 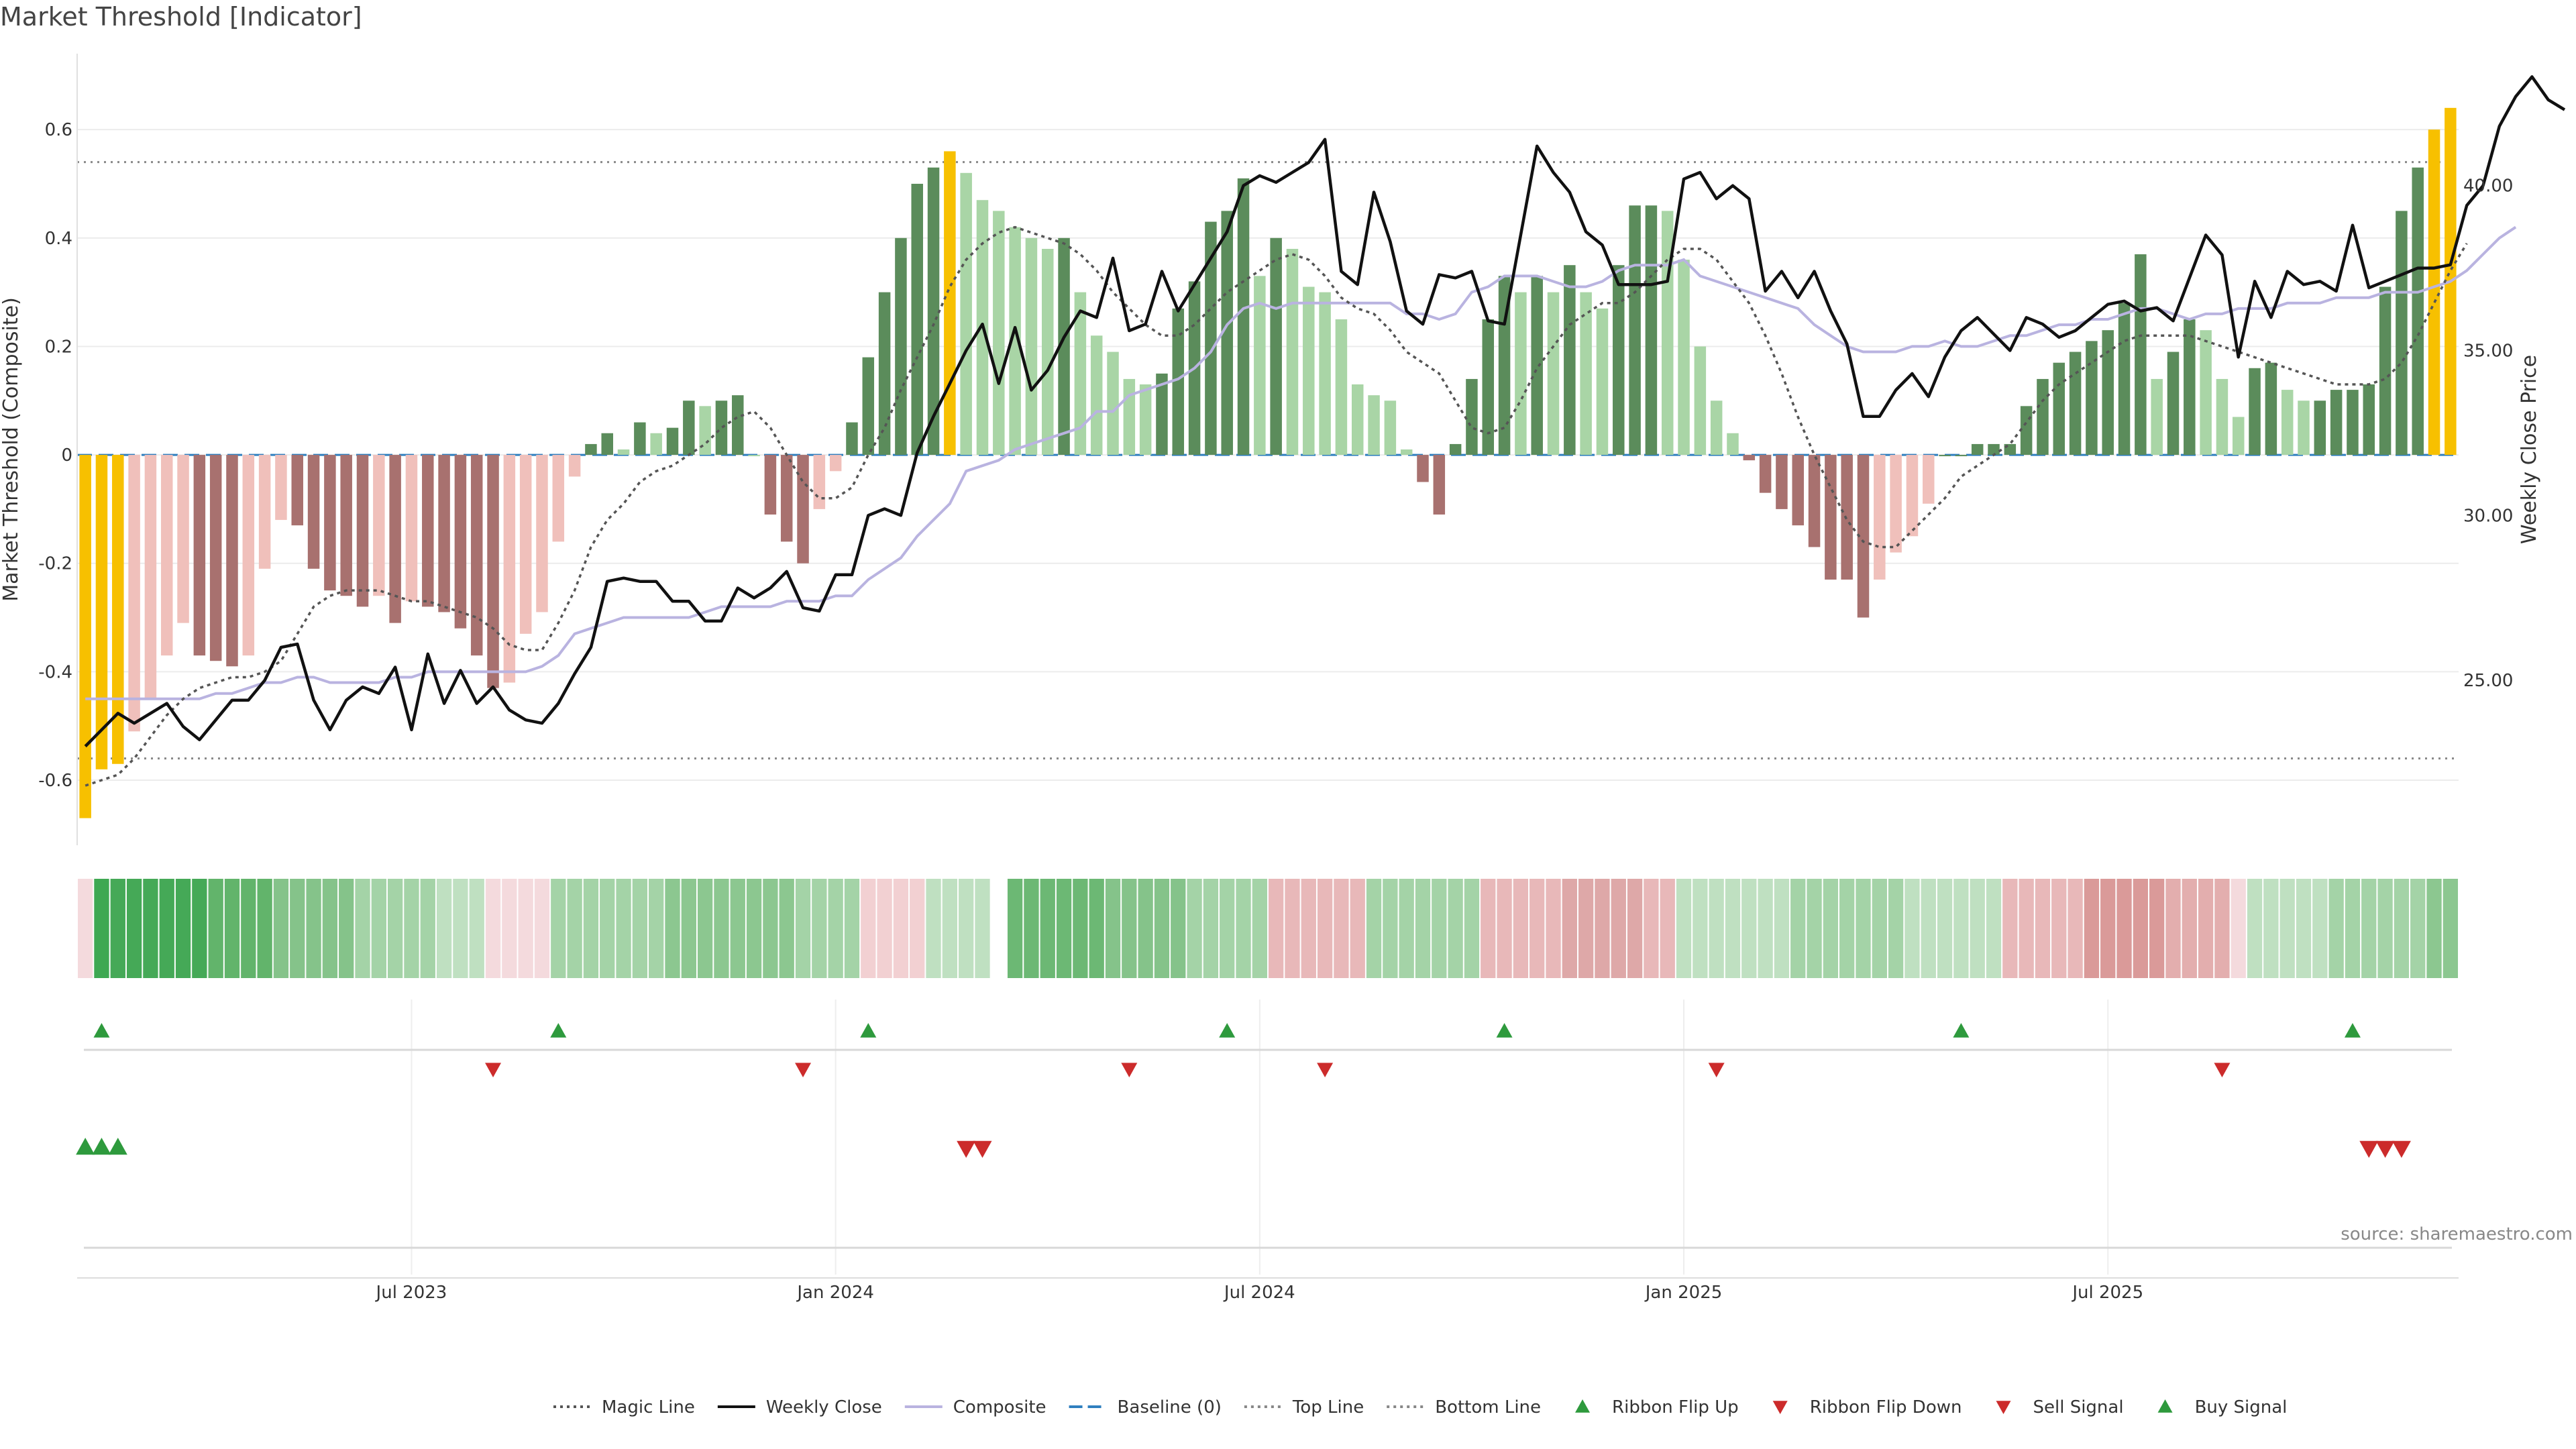 What do you see at coordinates (1145, 1407) in the screenshot?
I see `legend-item: Baseline (0)` at bounding box center [1145, 1407].